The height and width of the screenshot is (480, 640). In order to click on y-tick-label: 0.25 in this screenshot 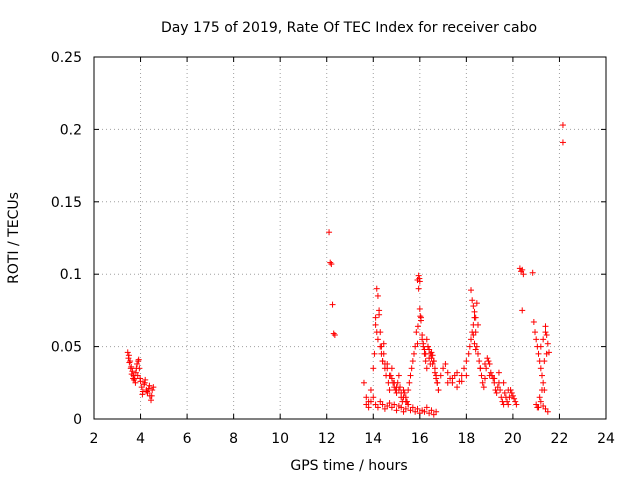, I will do `click(66, 58)`.